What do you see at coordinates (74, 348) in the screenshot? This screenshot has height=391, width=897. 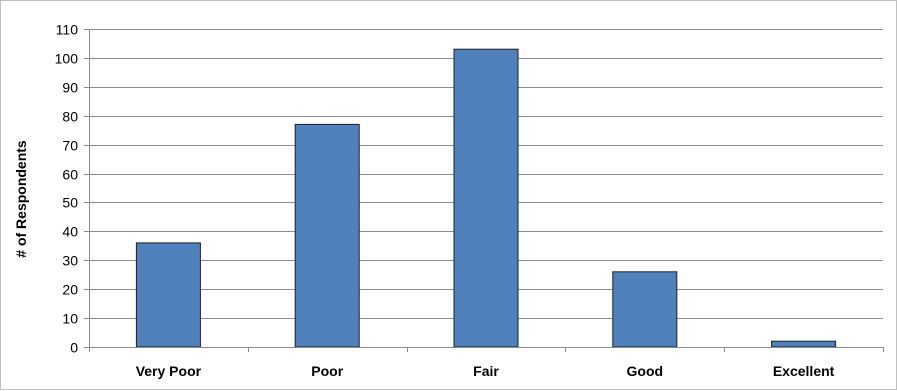 I see `y-tick-label: 0` at bounding box center [74, 348].